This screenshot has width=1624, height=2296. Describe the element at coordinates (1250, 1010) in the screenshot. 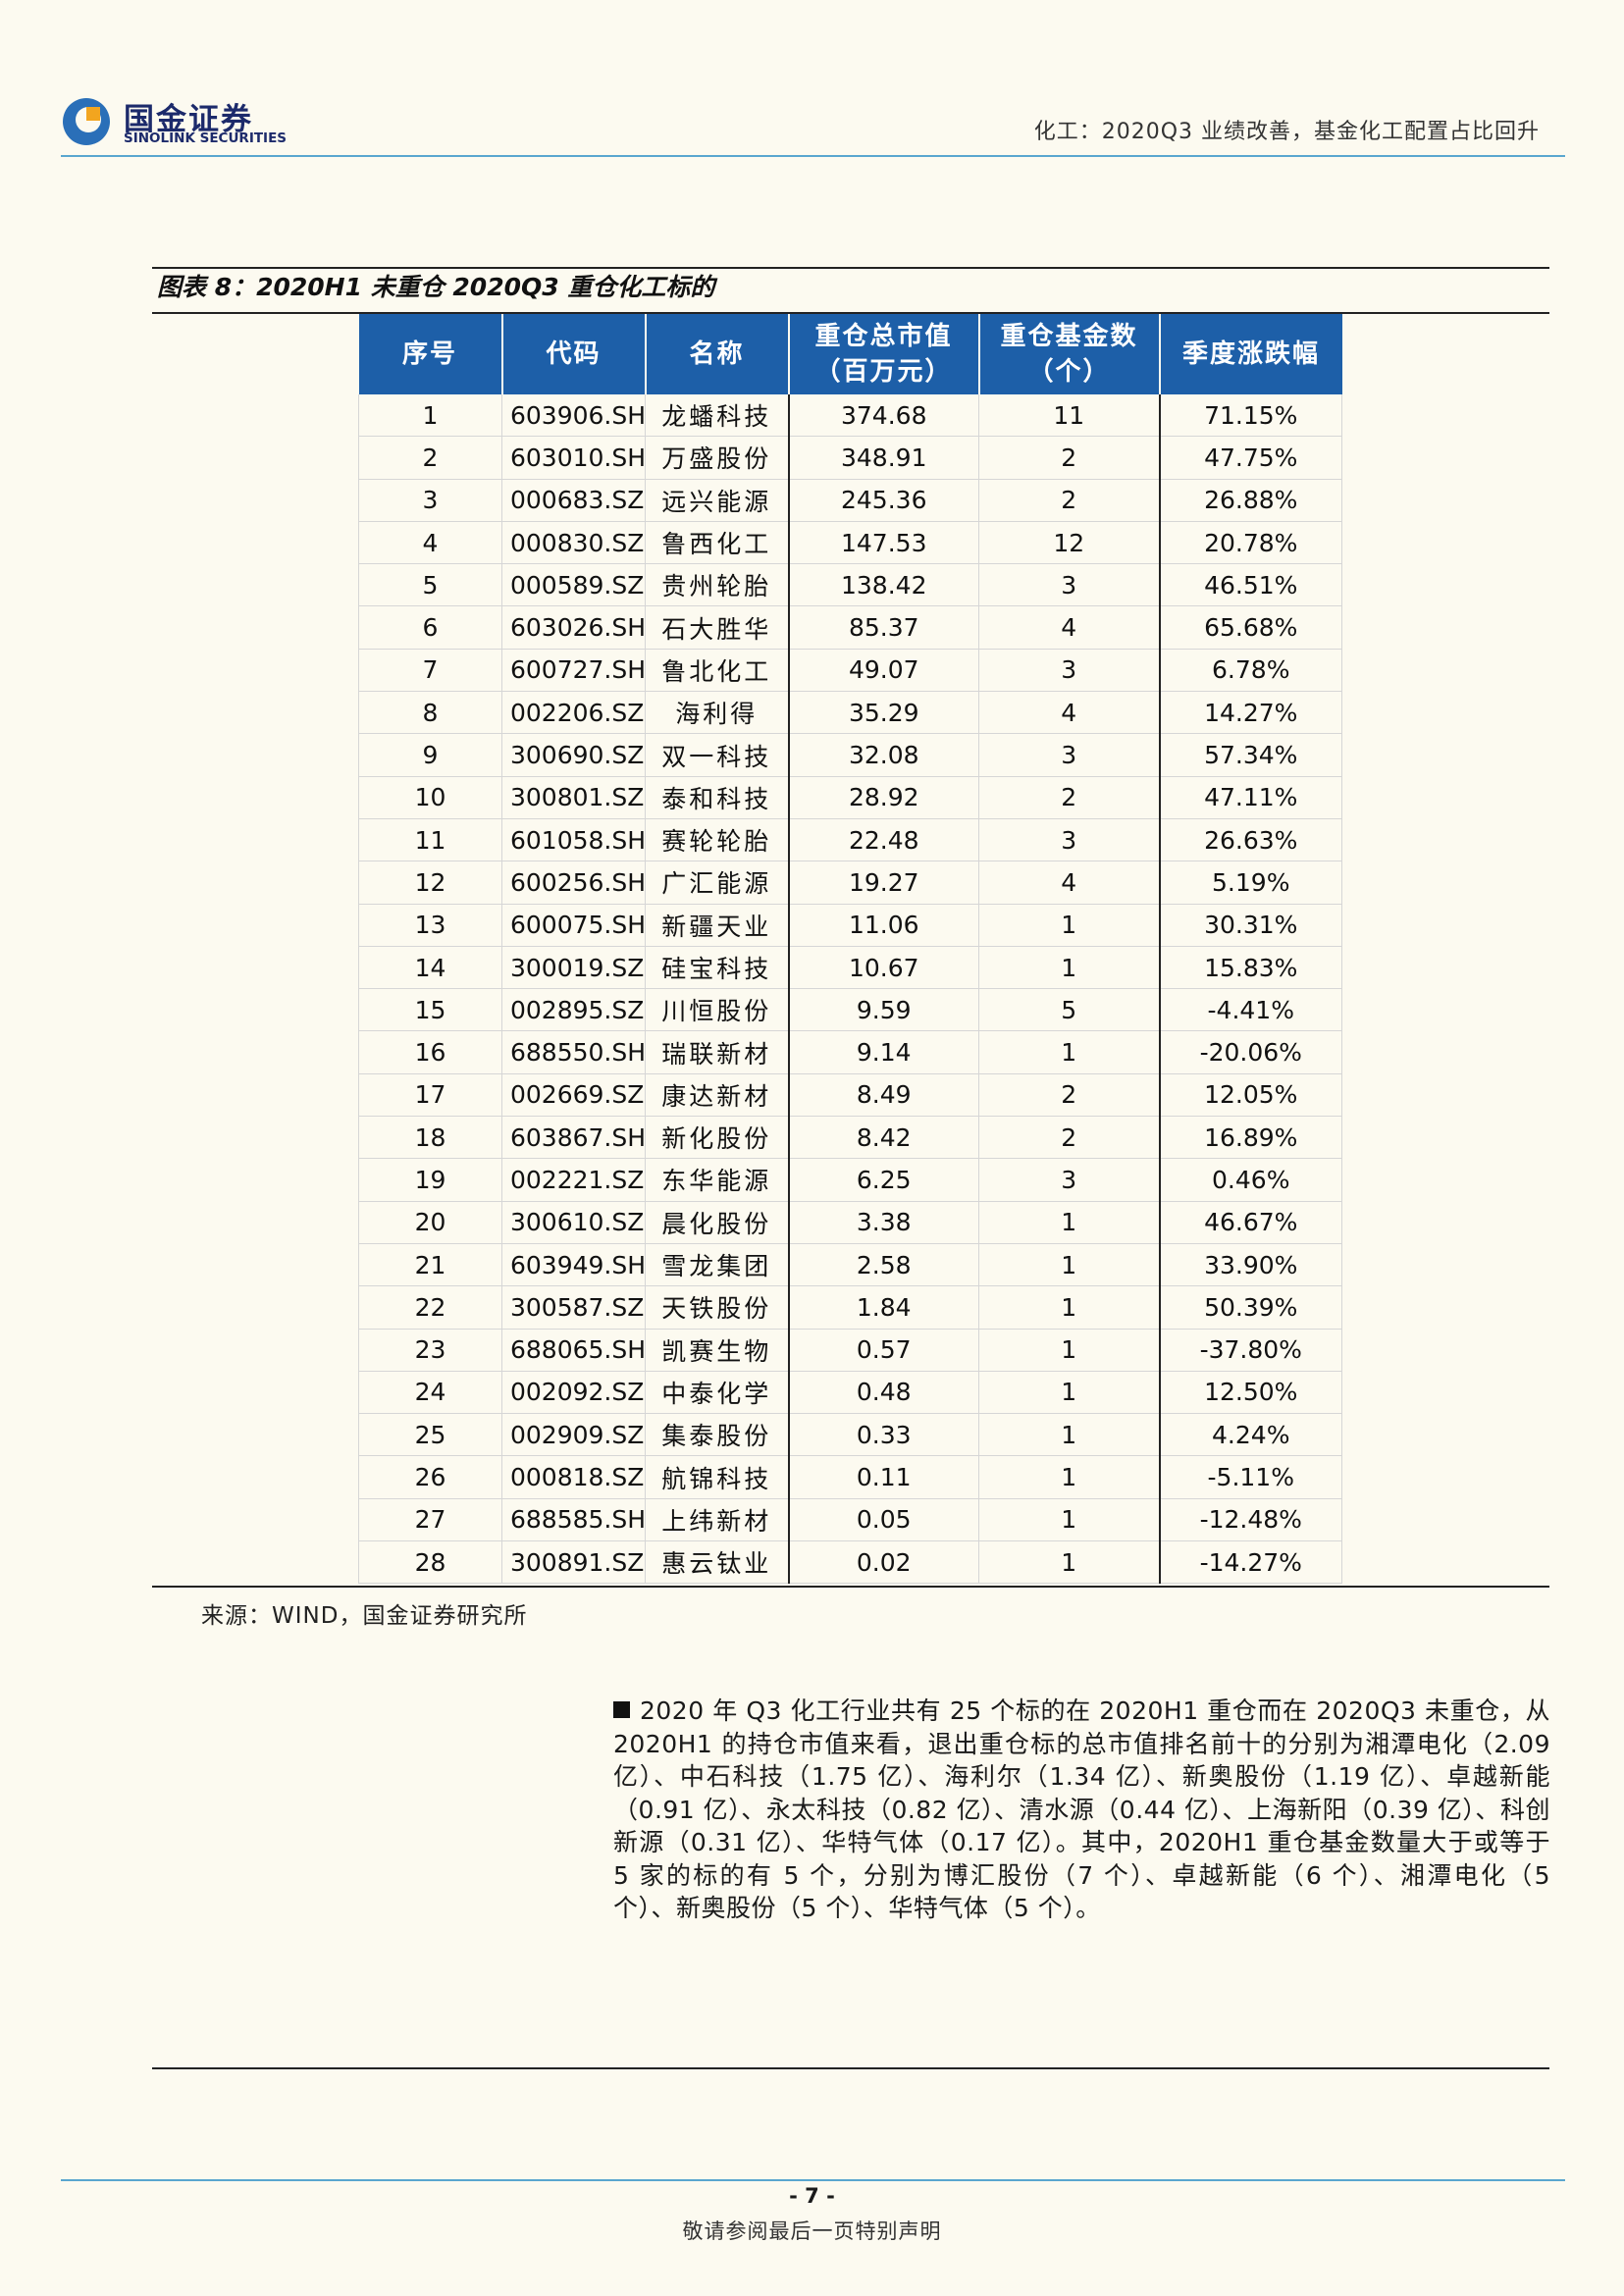

I see `cell-quarter-change: -4.41%` at that location.